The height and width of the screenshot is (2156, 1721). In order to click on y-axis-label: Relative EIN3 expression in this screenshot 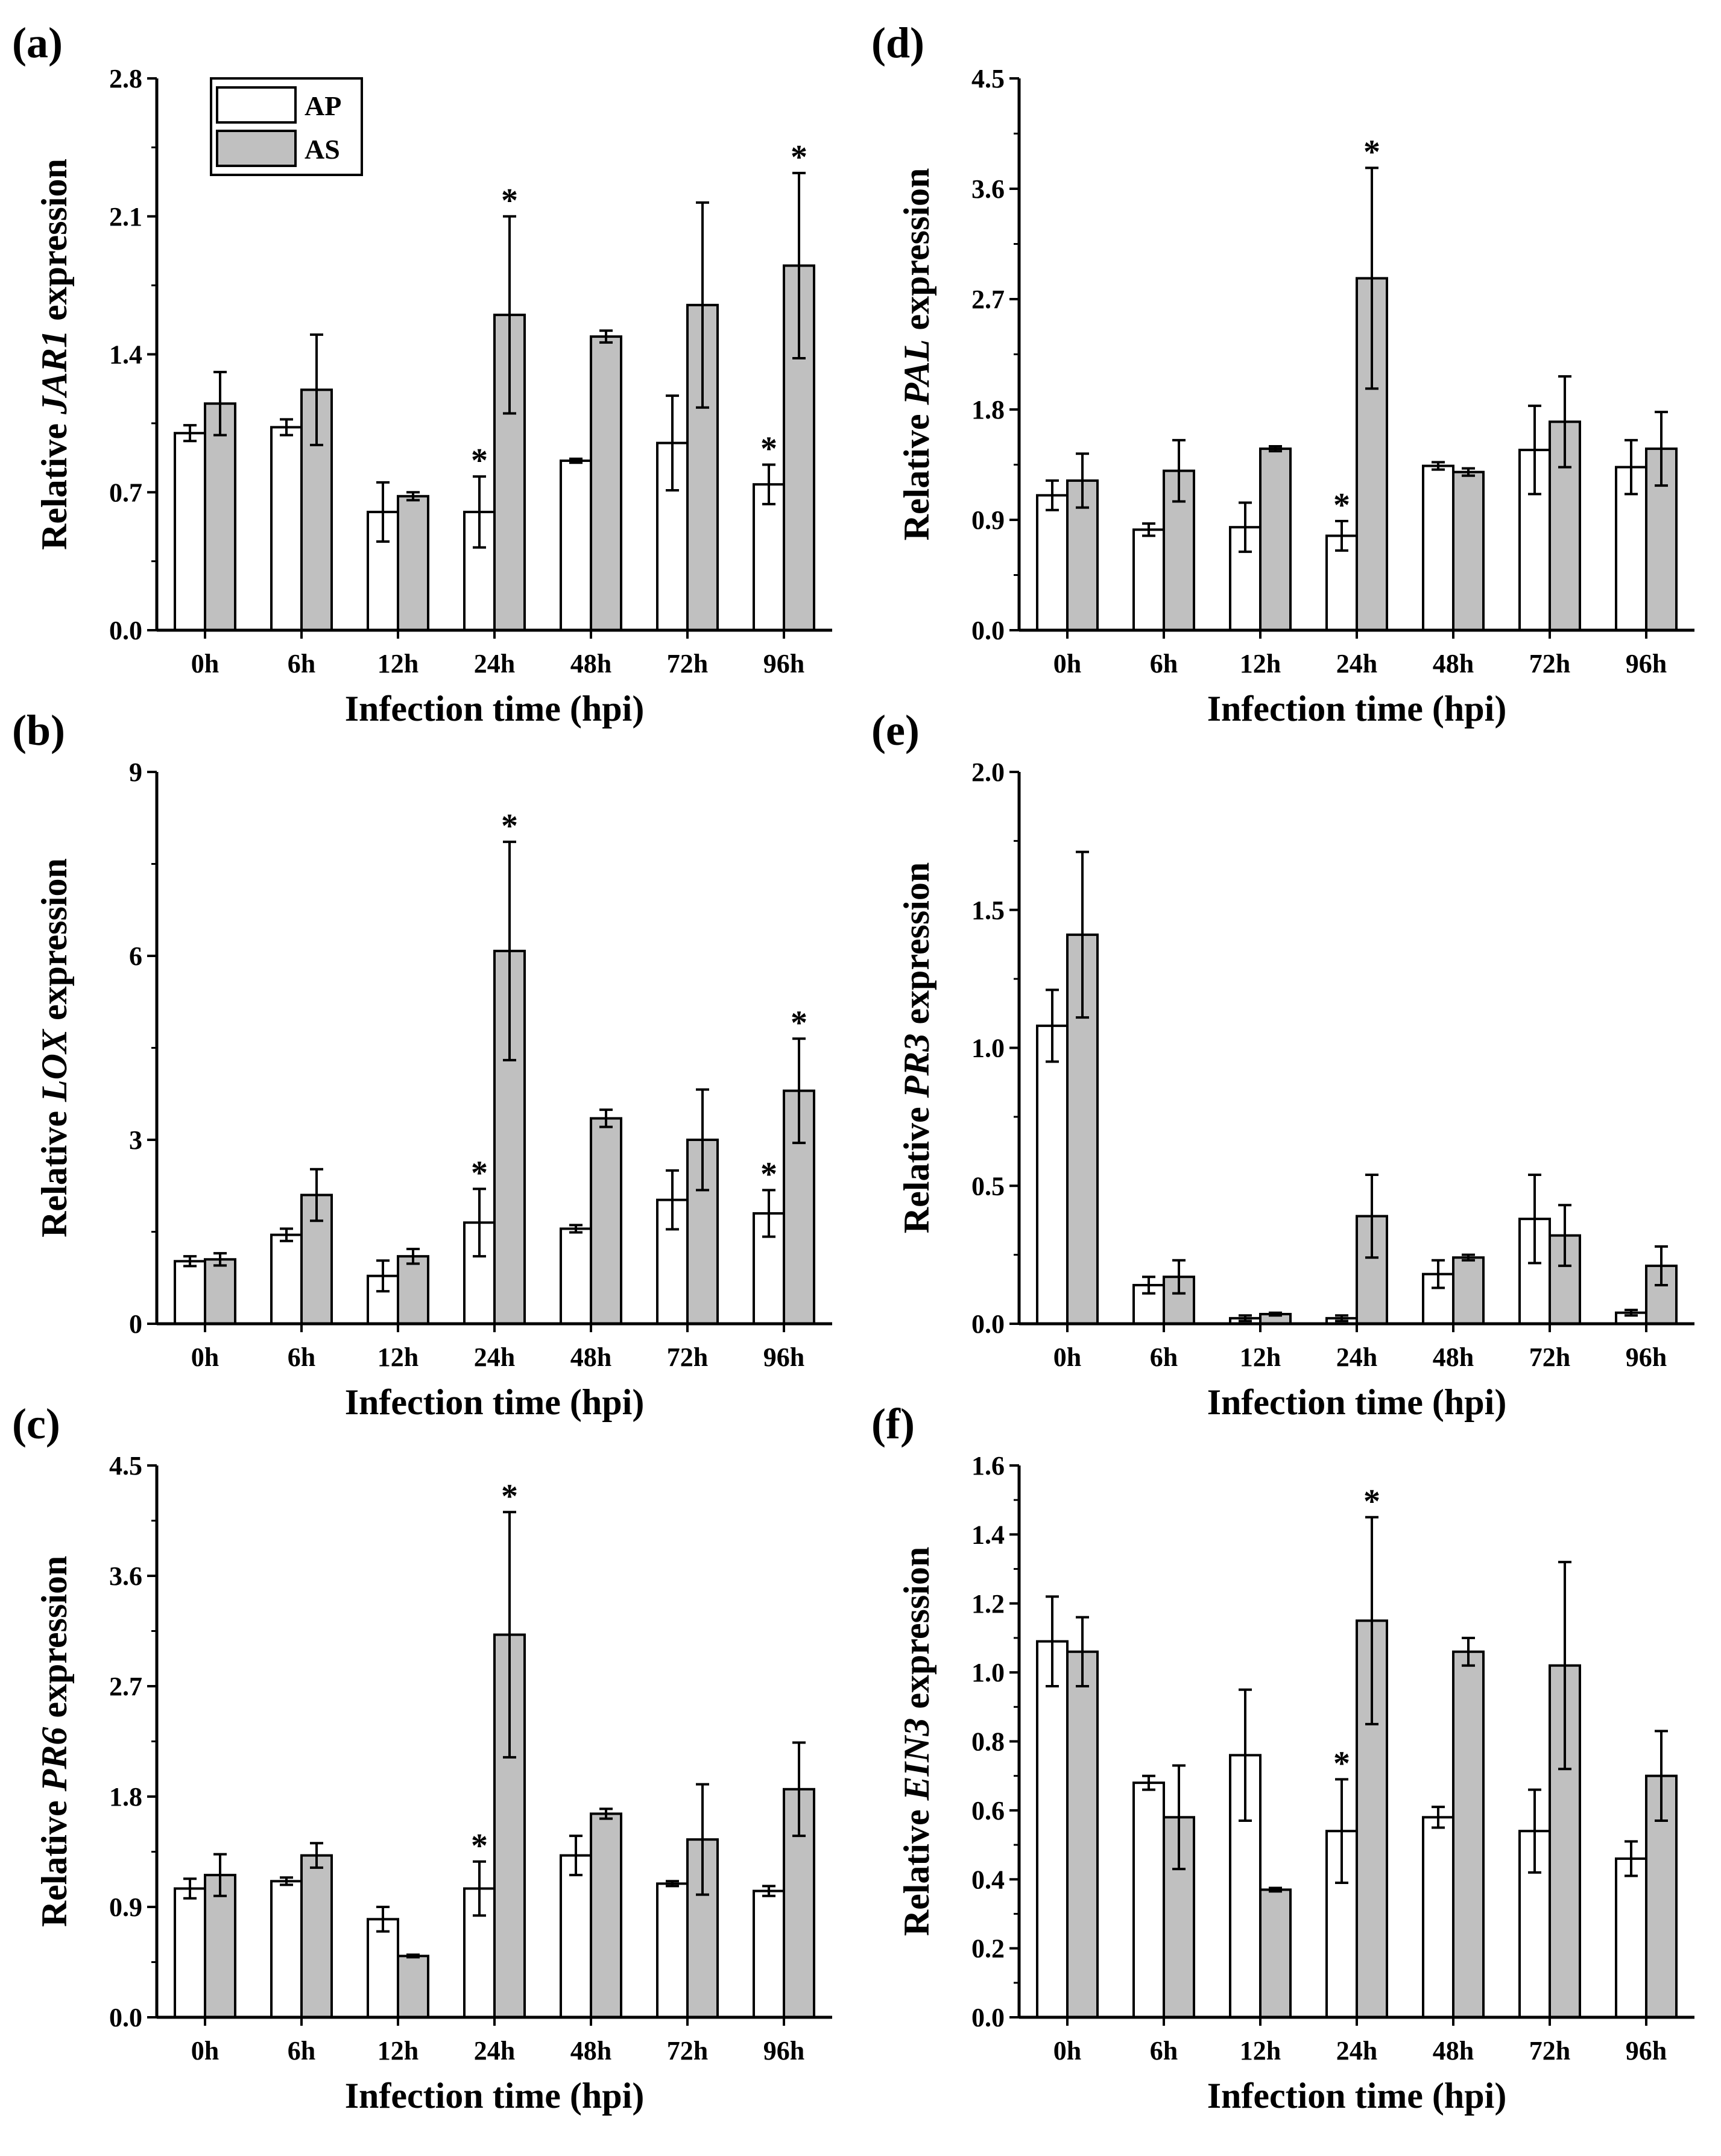, I will do `click(916, 1741)`.